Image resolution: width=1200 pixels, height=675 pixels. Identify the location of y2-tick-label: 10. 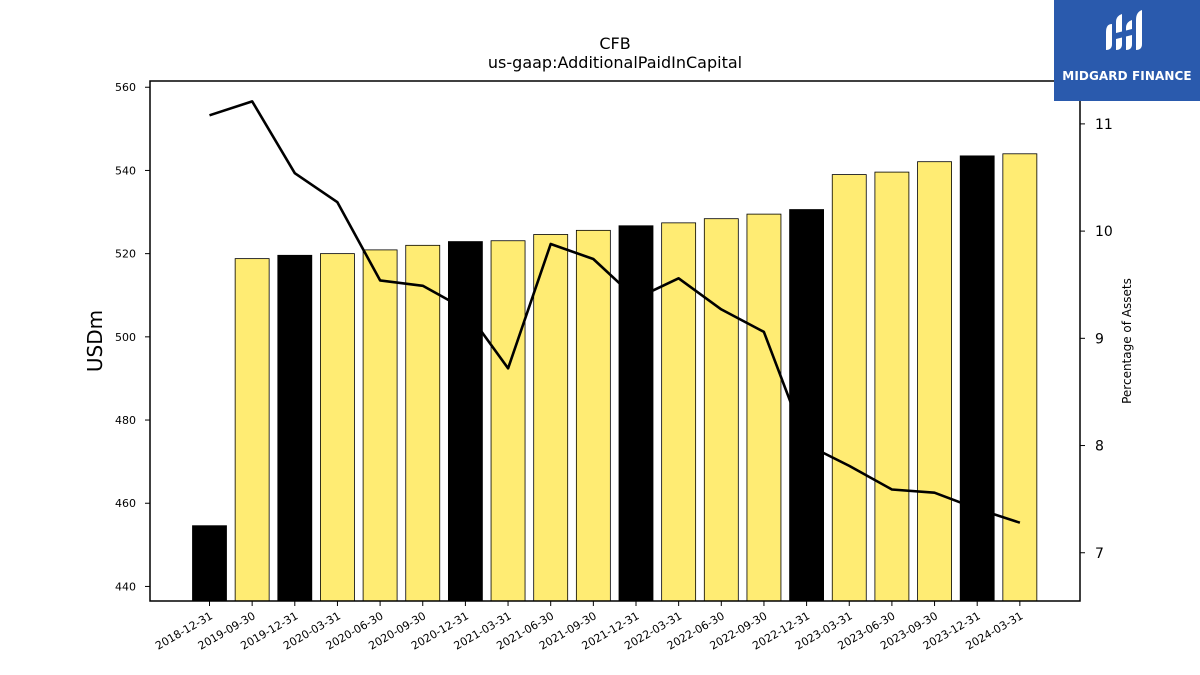
(1104, 232).